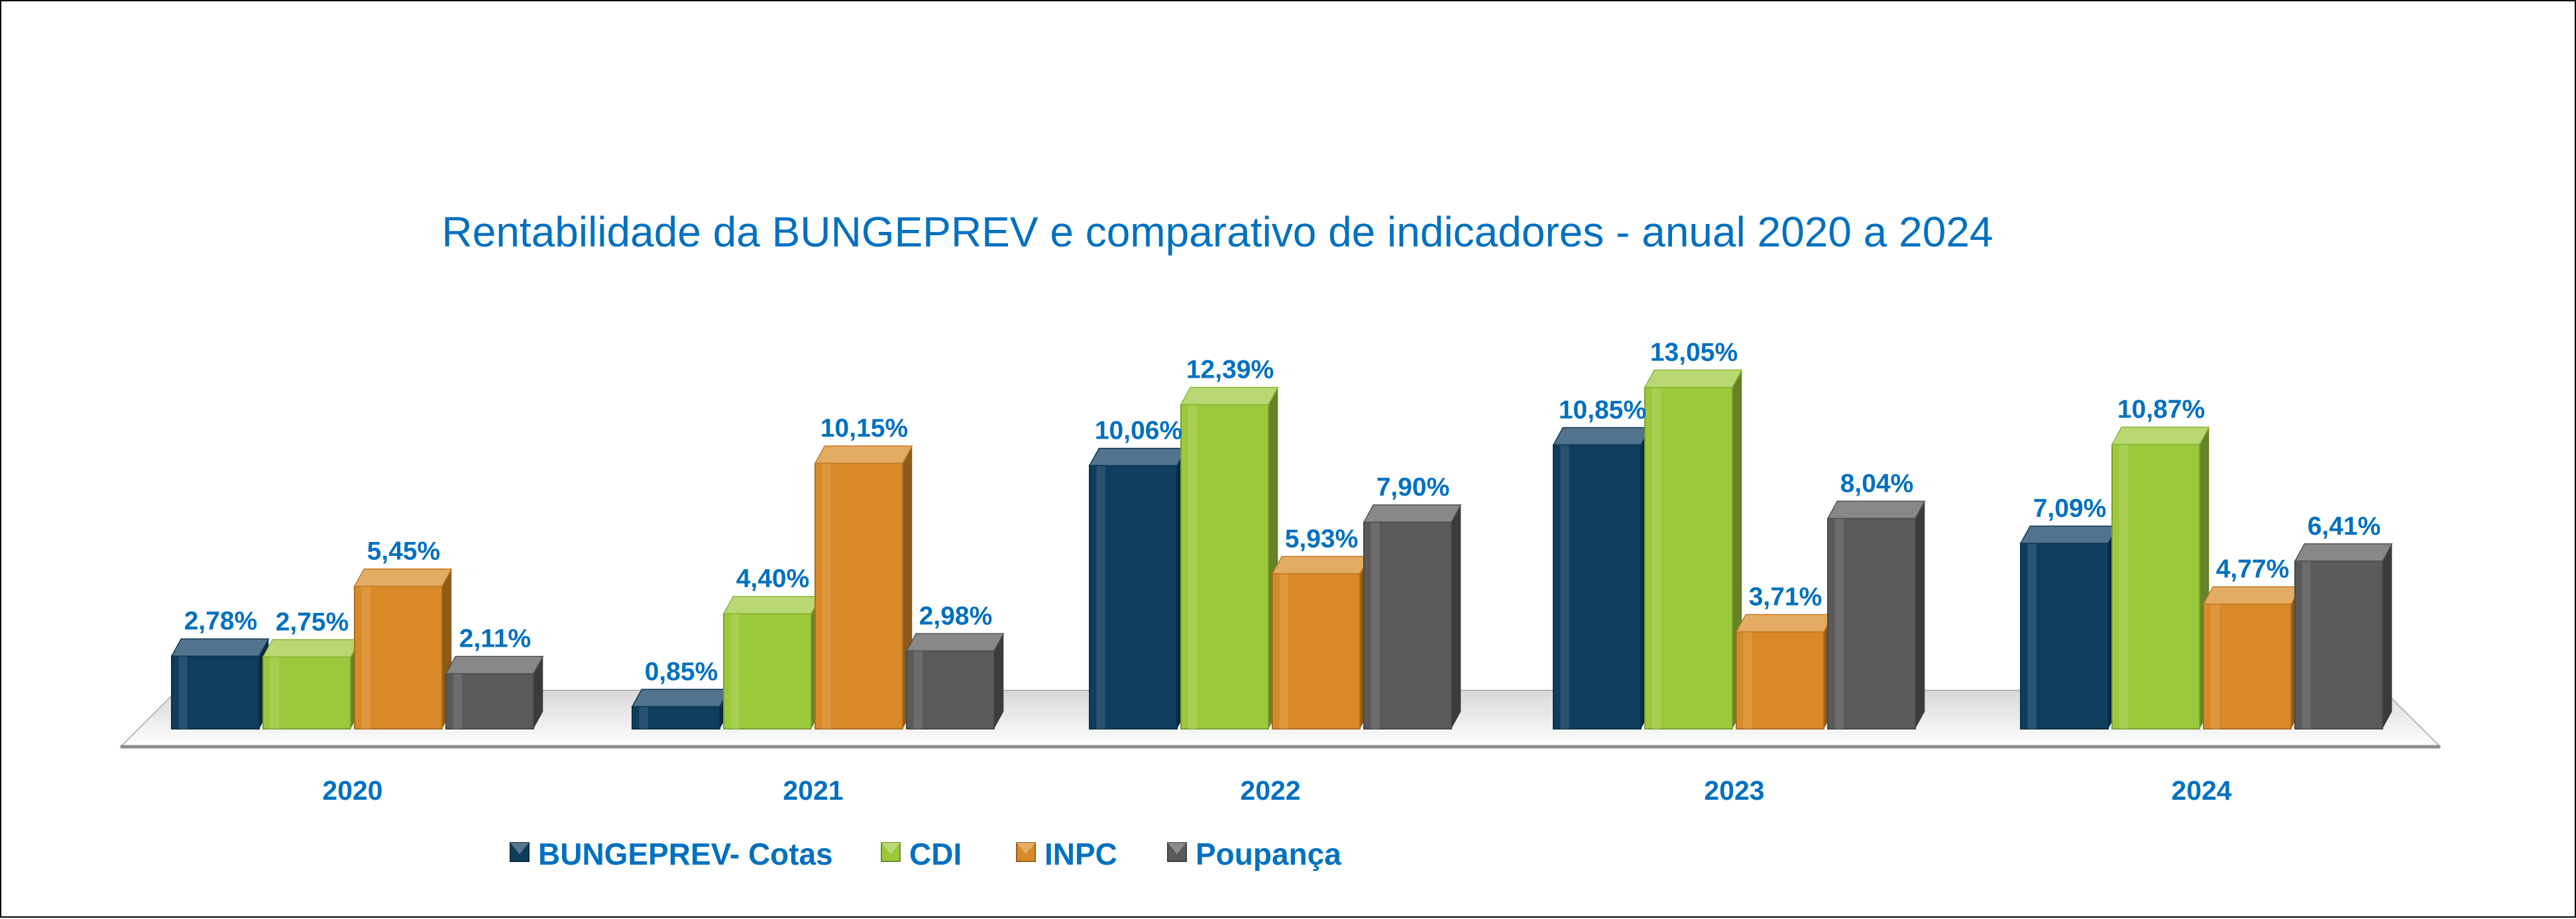  I want to click on data-label: 10,87%, so click(2161, 410).